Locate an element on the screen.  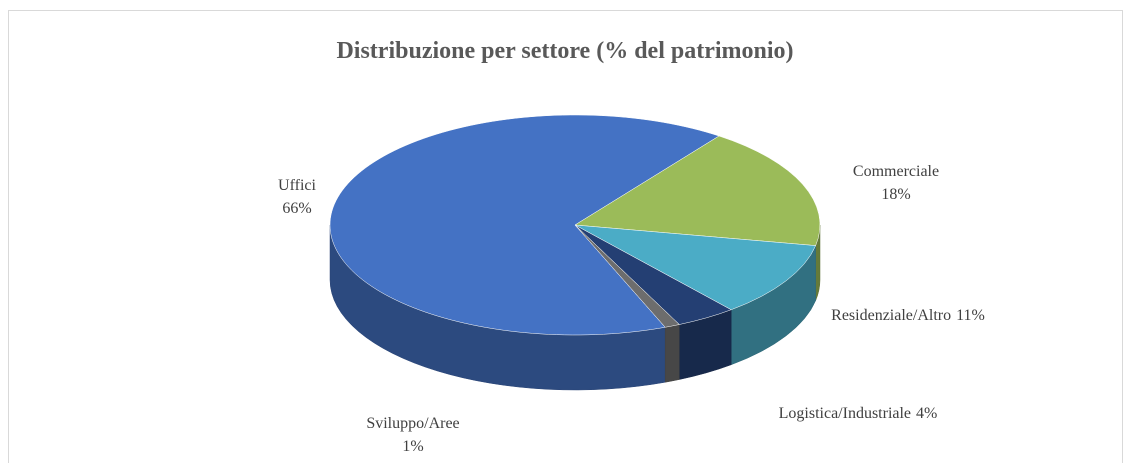
category-label: Logistica/Industriale is located at coordinates (845, 413).